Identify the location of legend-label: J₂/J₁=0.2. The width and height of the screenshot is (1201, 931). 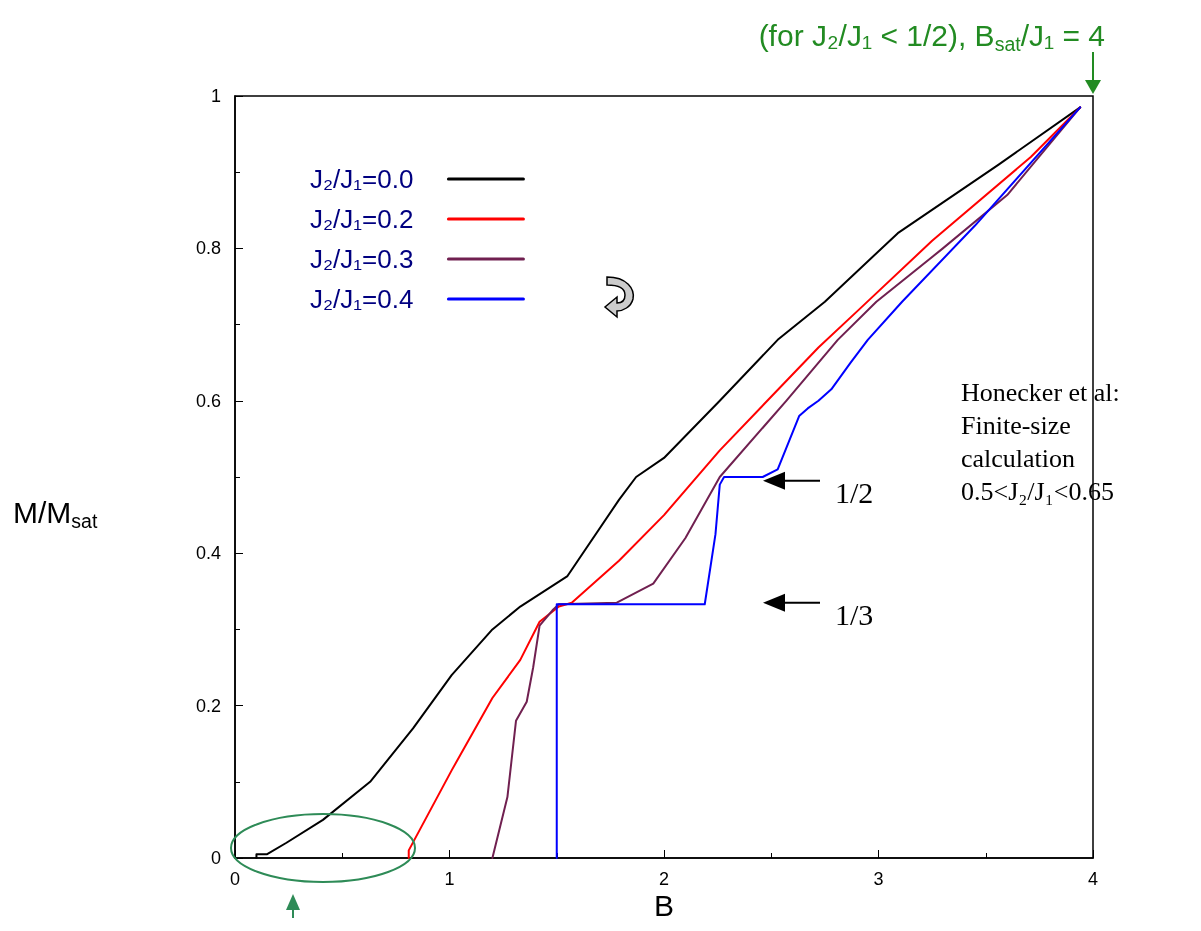
(361, 219).